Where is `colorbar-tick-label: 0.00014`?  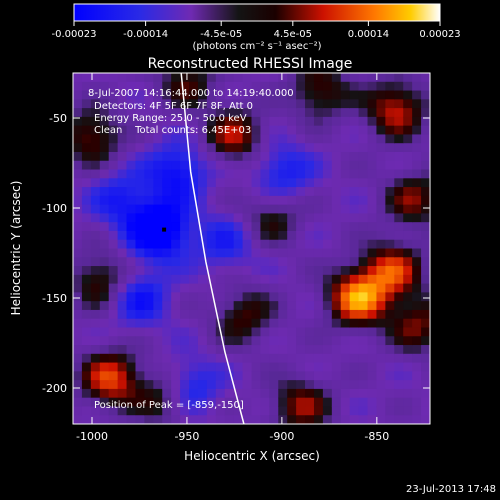 colorbar-tick-label: 0.00014 is located at coordinates (368, 34).